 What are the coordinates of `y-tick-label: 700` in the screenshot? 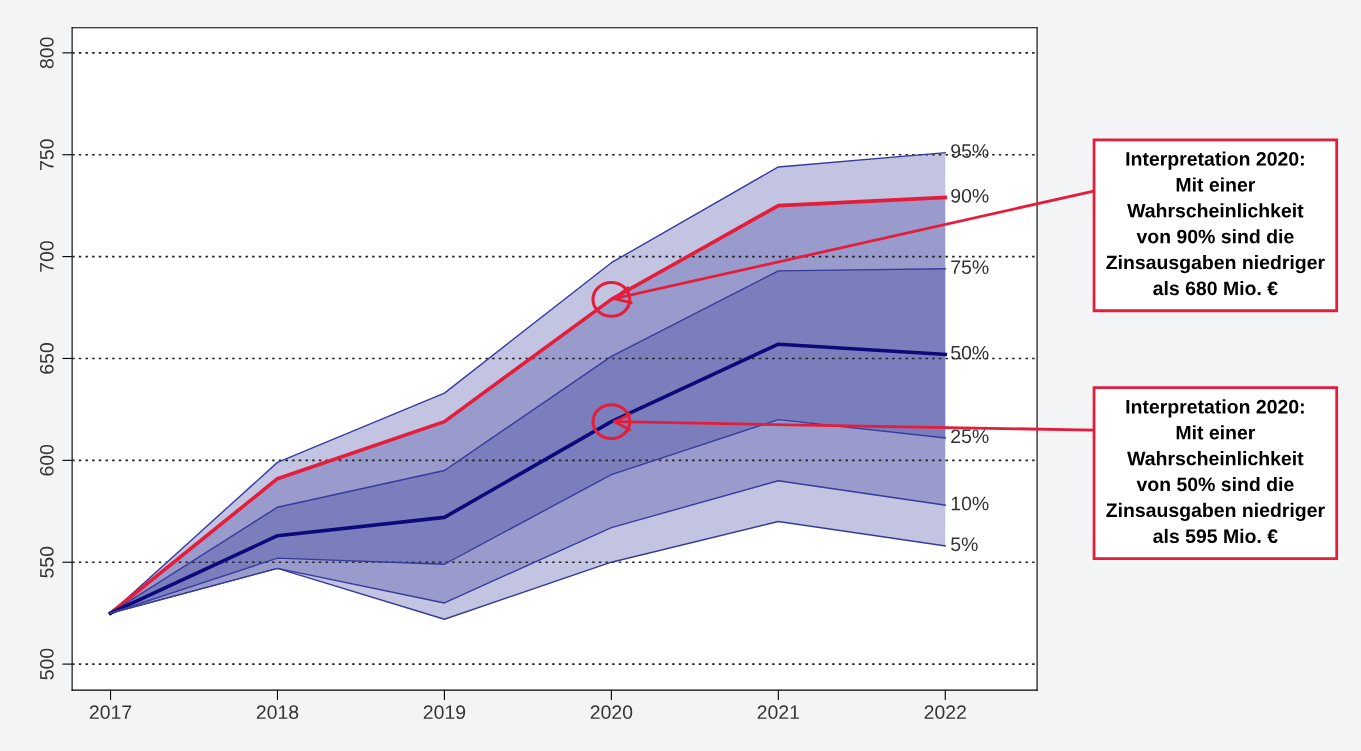 It's located at (46, 256).